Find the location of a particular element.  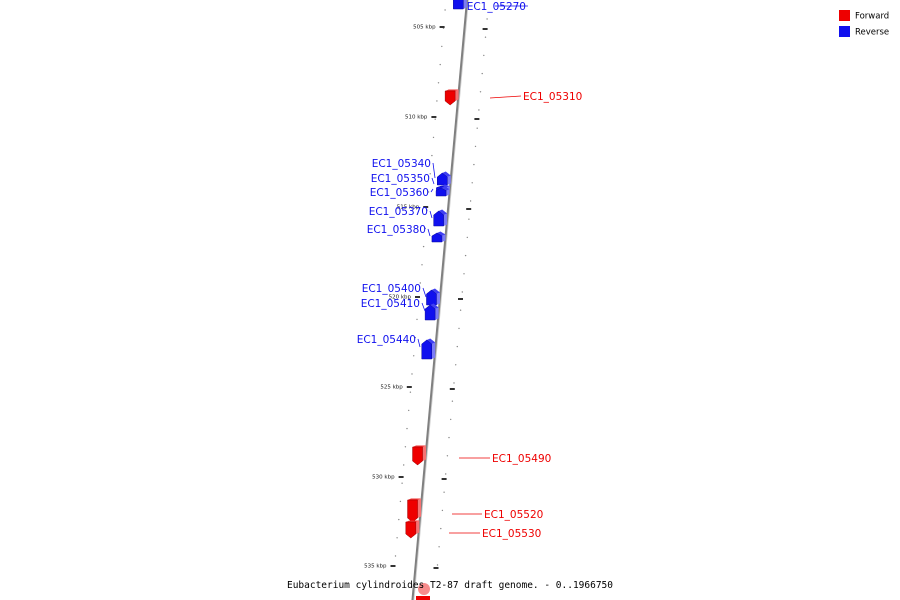

gene-label-EC1_05490: EC1_05490 is located at coordinates (521, 459).